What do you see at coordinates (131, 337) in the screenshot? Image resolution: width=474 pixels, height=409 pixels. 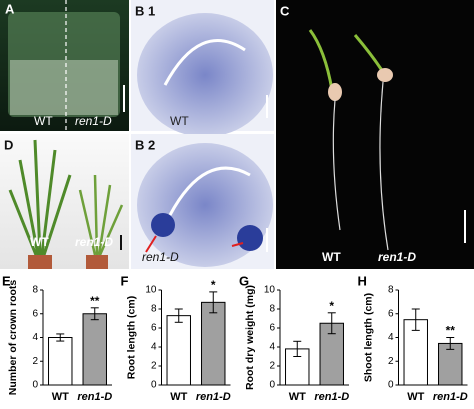 I see `y-axis-label: Root length (cm)` at bounding box center [131, 337].